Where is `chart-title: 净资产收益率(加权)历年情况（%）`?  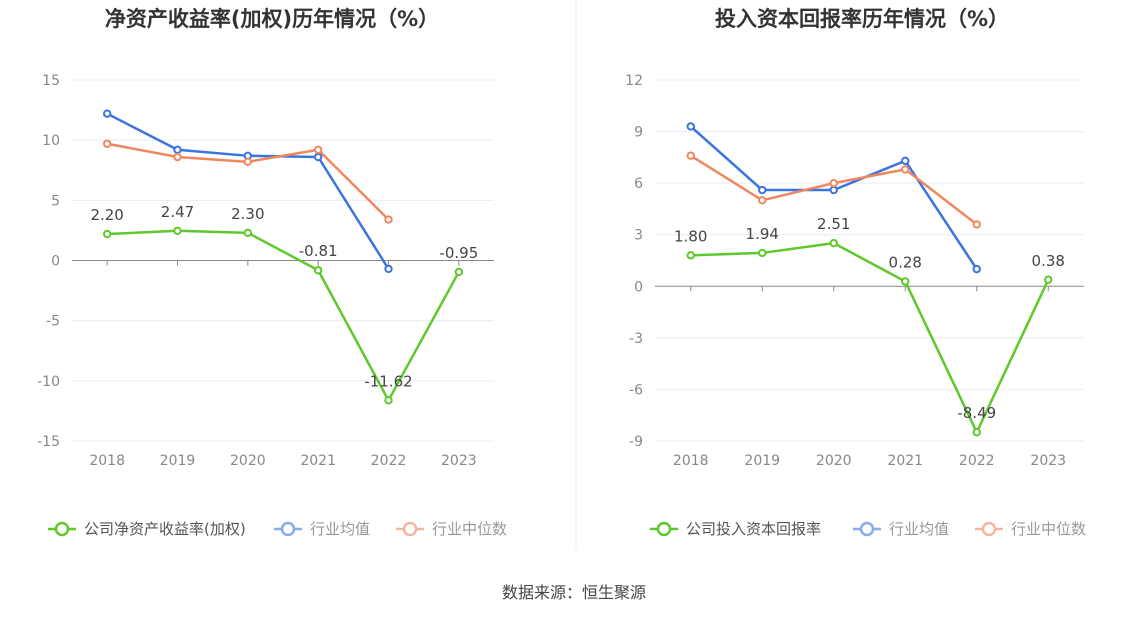
chart-title: 净资产收益率(加权)历年情况（%） is located at coordinates (272, 19).